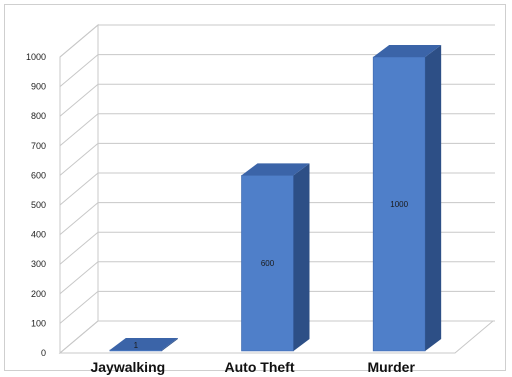 This screenshot has height=377, width=512. What do you see at coordinates (136, 345) in the screenshot?
I see `data-label: 1` at bounding box center [136, 345].